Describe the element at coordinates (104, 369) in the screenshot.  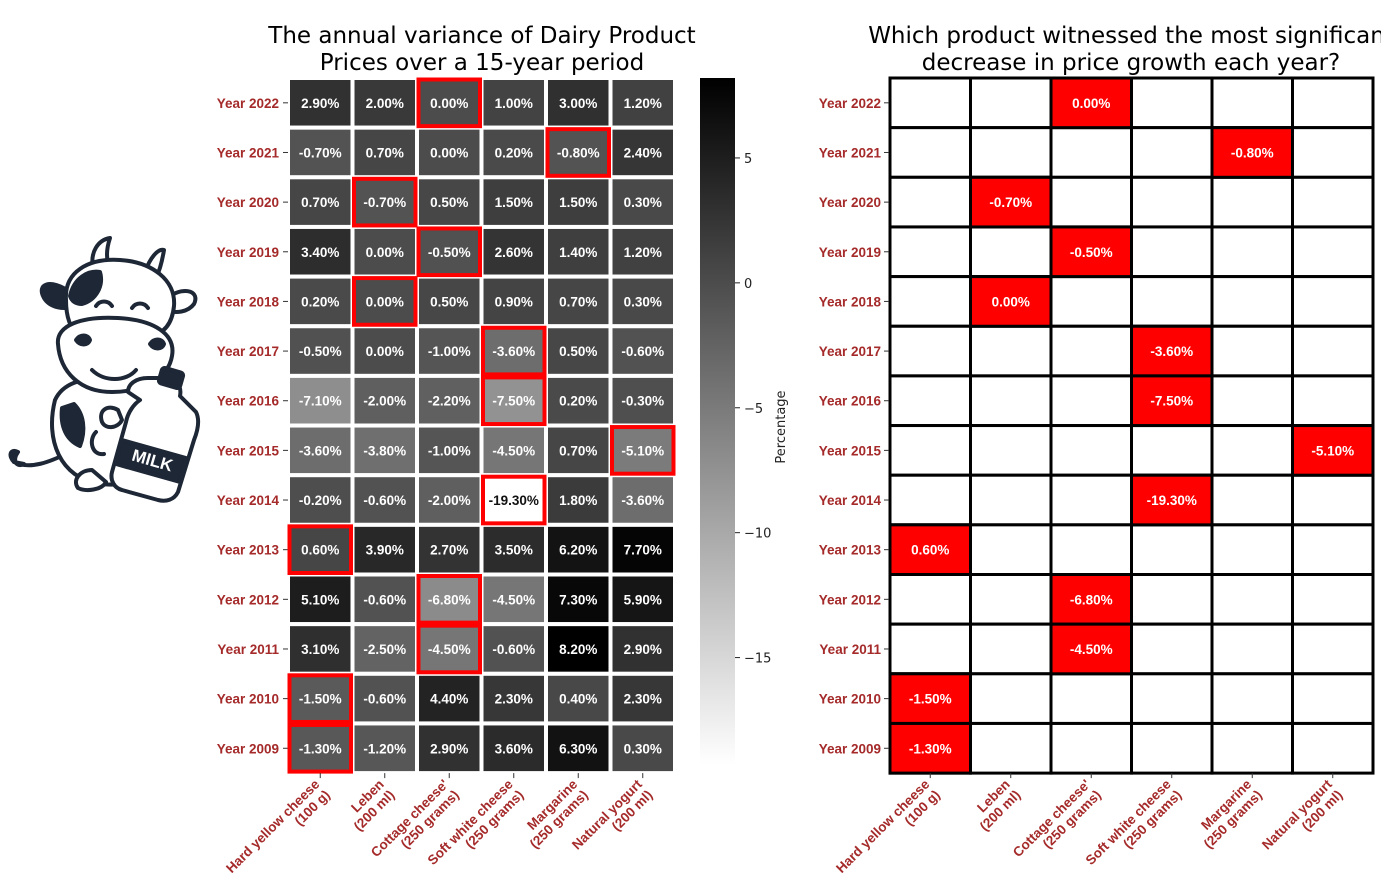
I see `cow-with-milk-bottle-icon: MILK` at that location.